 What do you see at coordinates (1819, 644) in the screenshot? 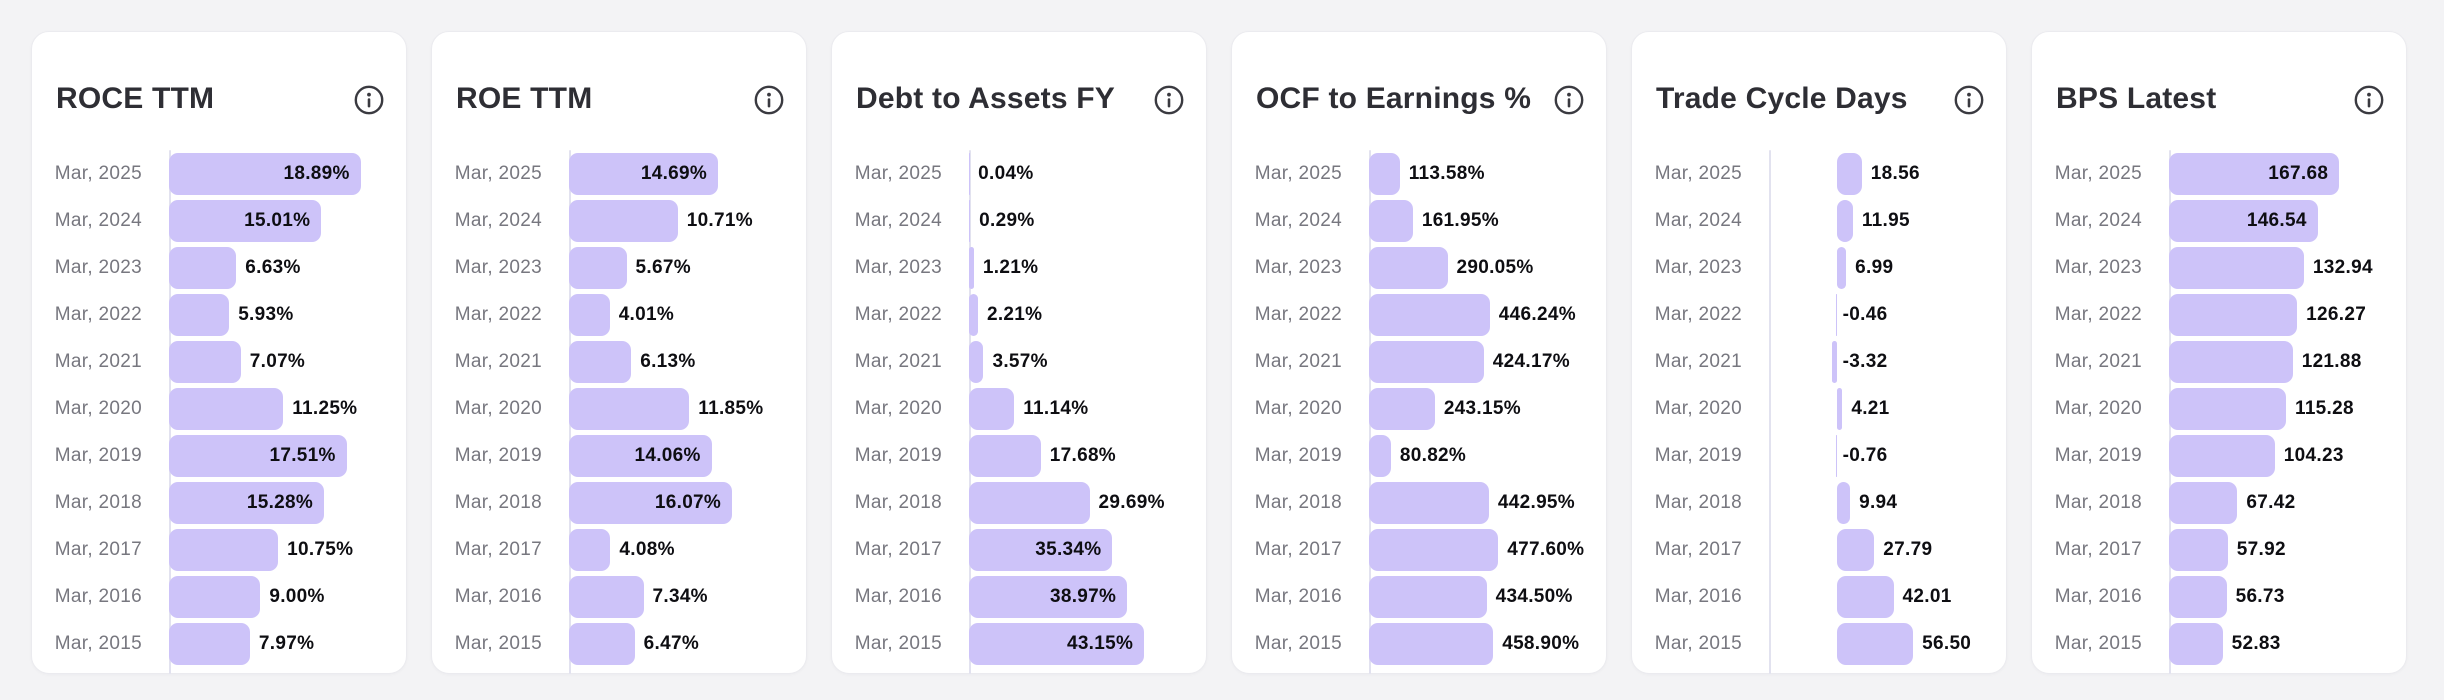
I see `chart-row: Mar, 2015 56.50` at bounding box center [1819, 644].